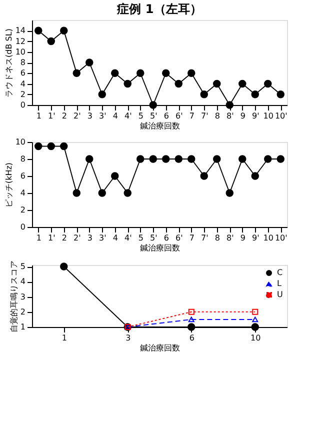  Describe the element at coordinates (23, 267) in the screenshot. I see `y-tick-label: 5` at that location.